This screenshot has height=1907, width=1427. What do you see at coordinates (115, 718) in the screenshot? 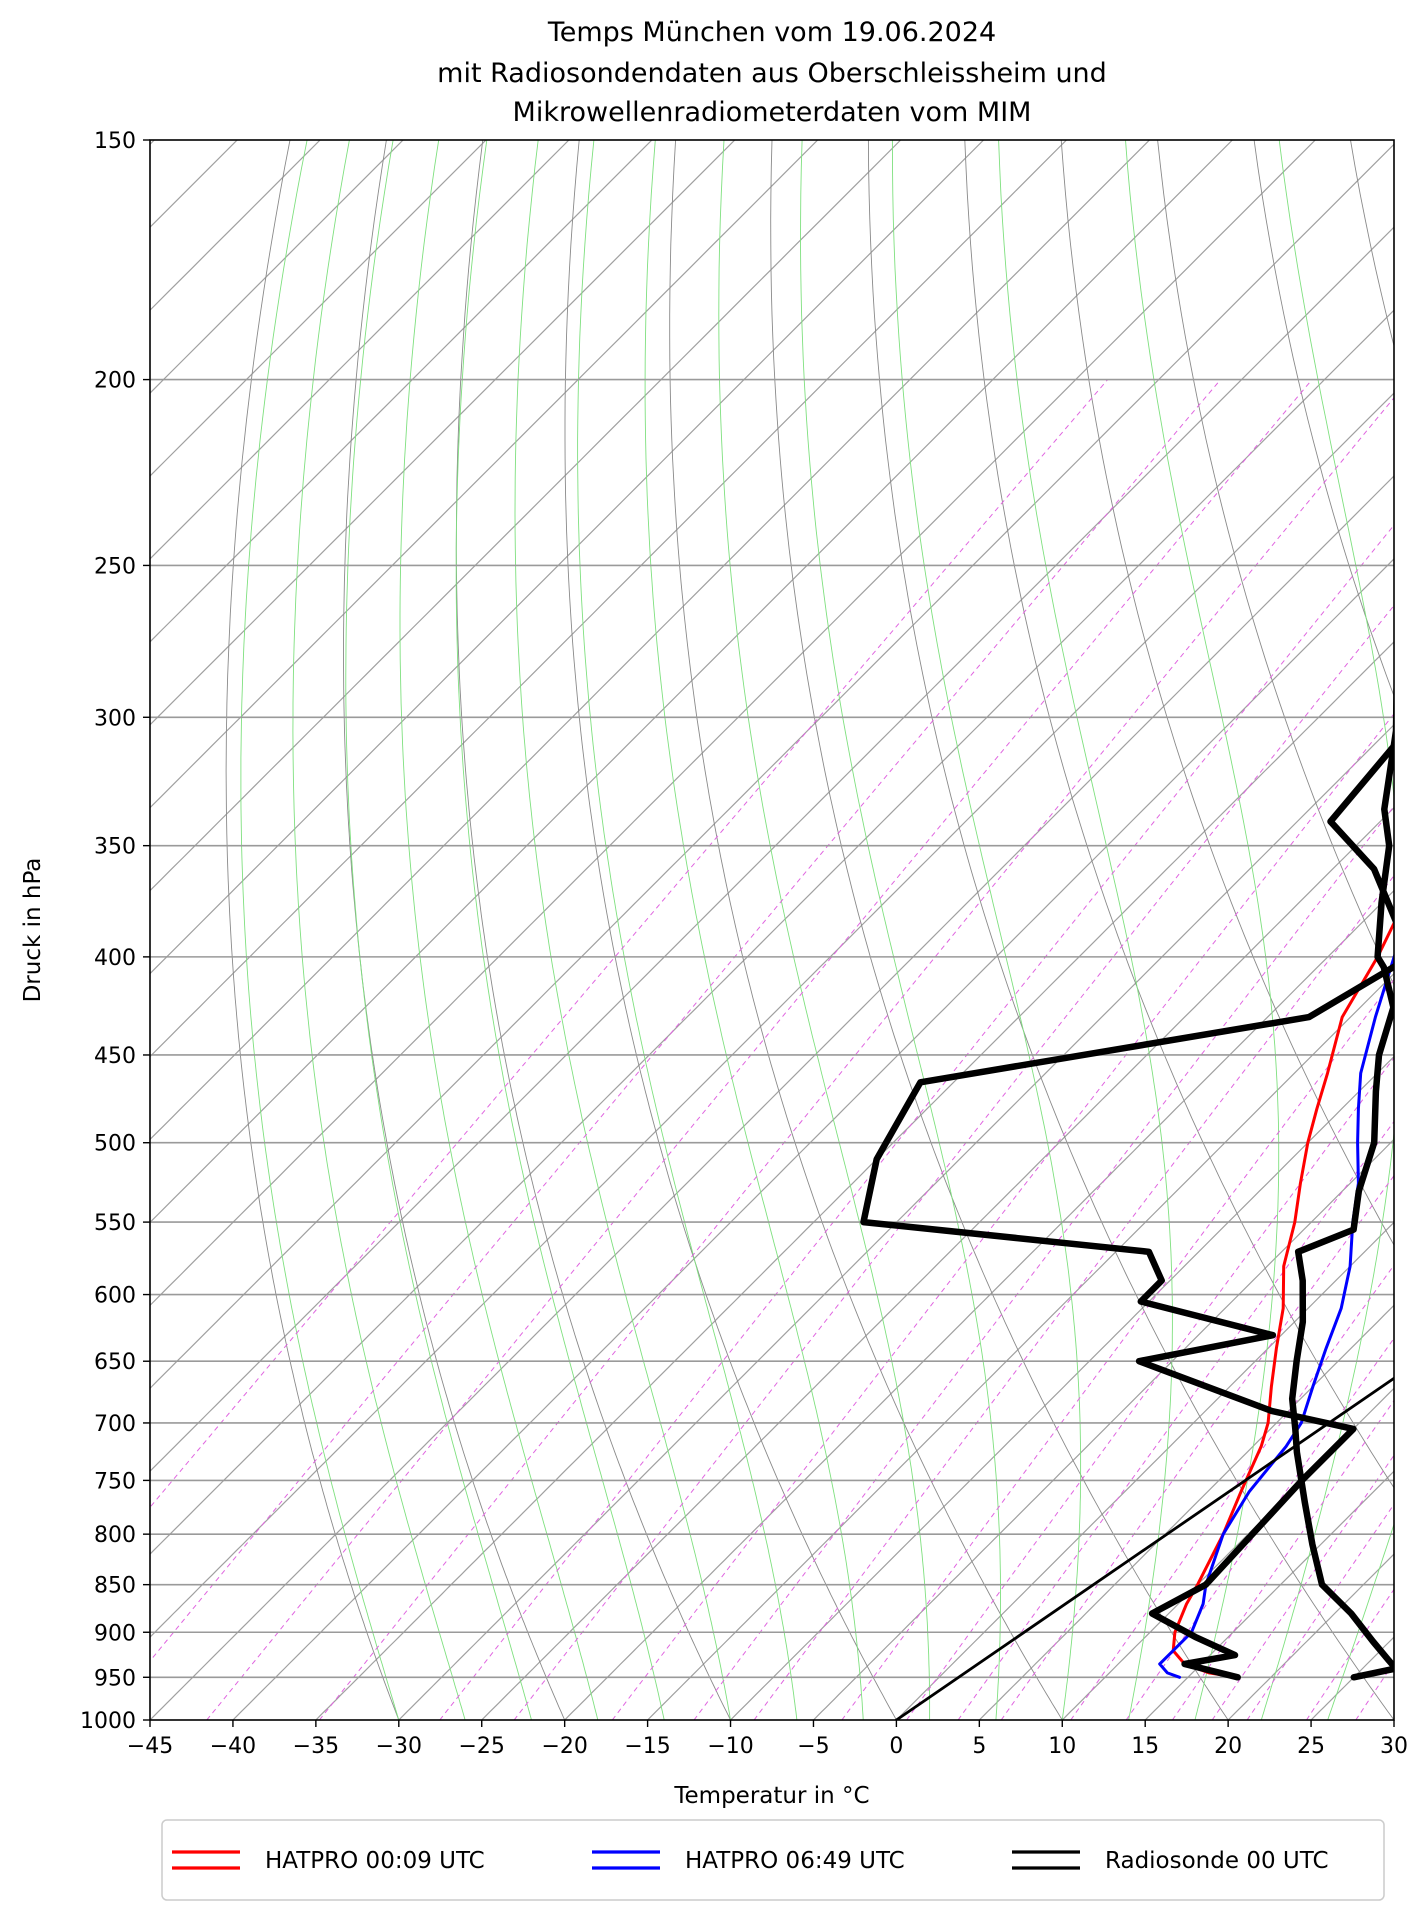
I see `y-tick-label: 300` at bounding box center [115, 718].